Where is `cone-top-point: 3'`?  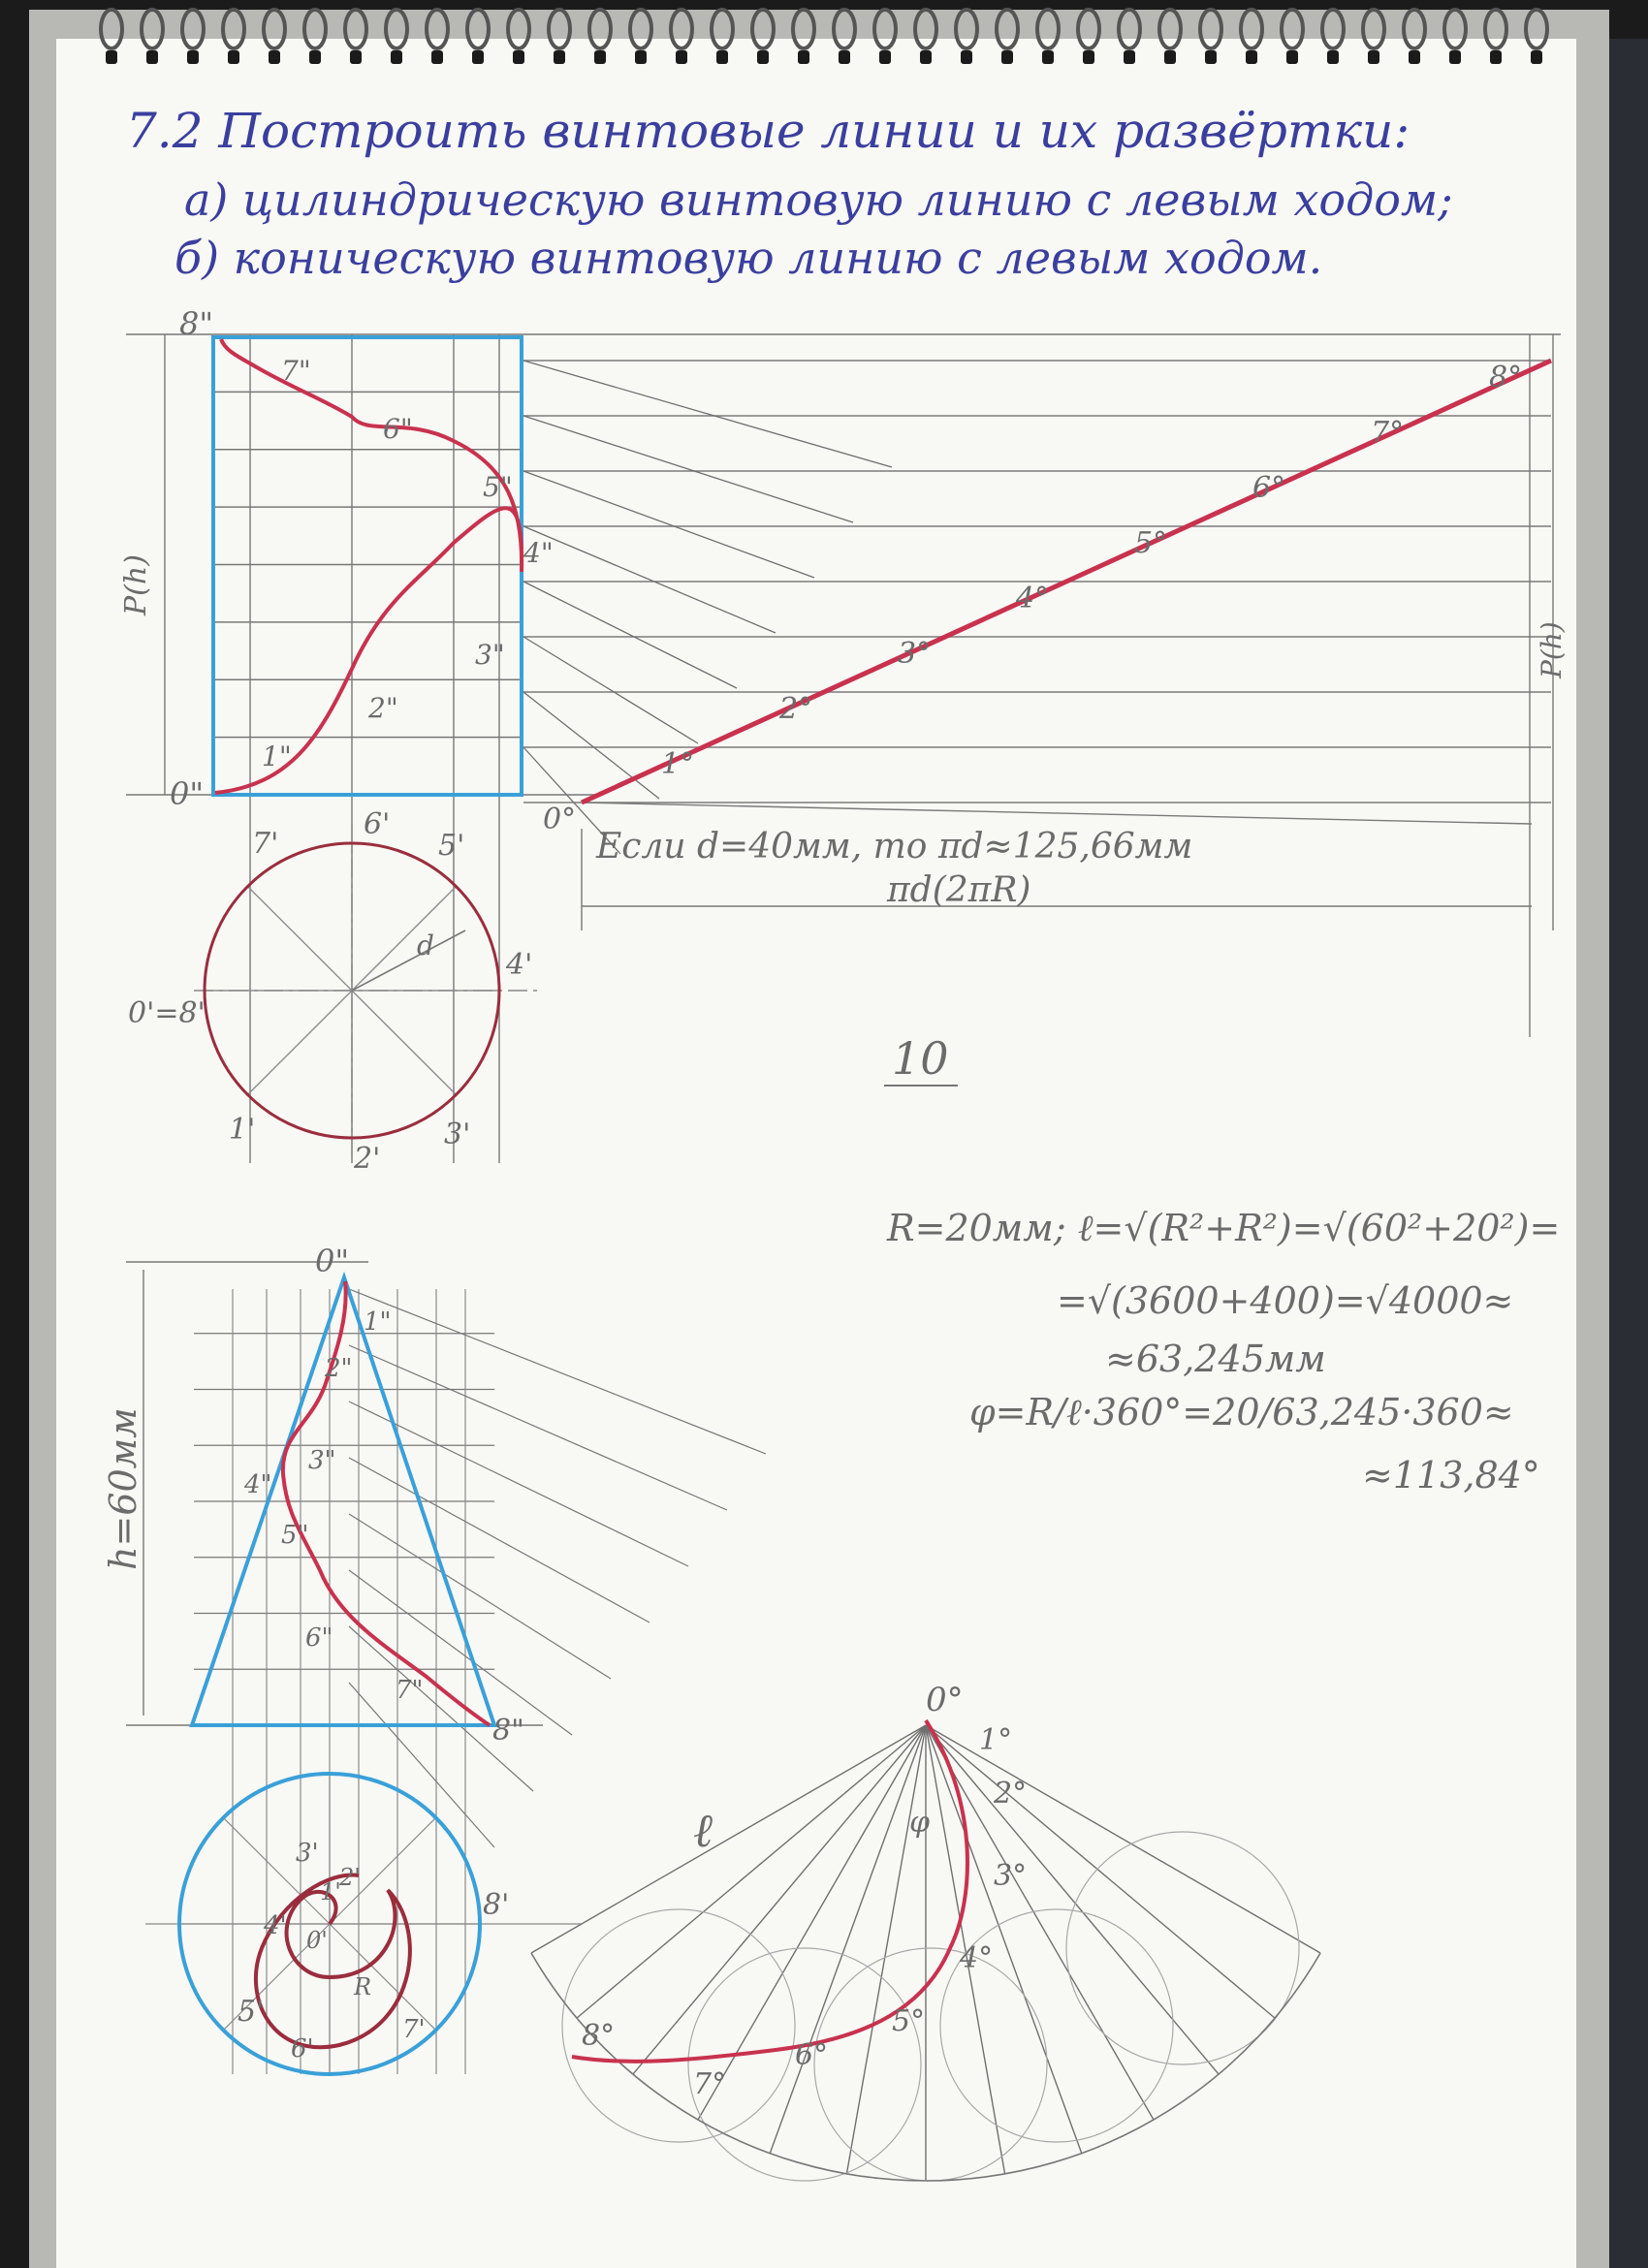 cone-top-point: 3' is located at coordinates (307, 1854).